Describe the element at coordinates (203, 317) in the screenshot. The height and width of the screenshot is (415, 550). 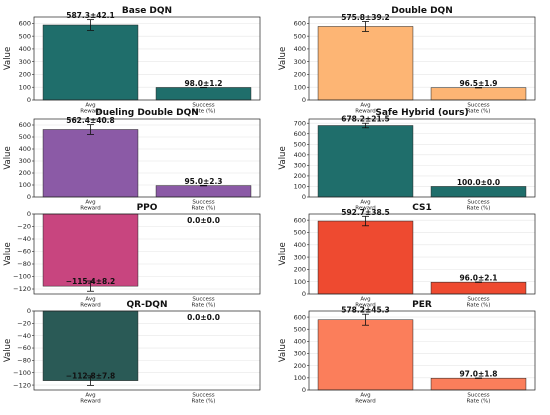
I see `data-label: 0.0±0.0` at that location.